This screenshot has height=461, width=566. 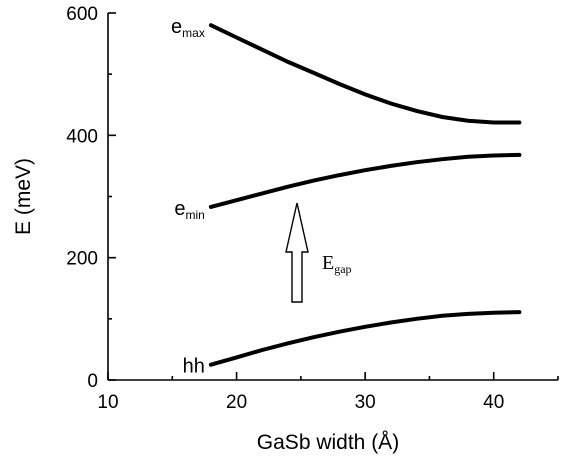 What do you see at coordinates (195, 215) in the screenshot?
I see `curve-label-sub: min` at bounding box center [195, 215].